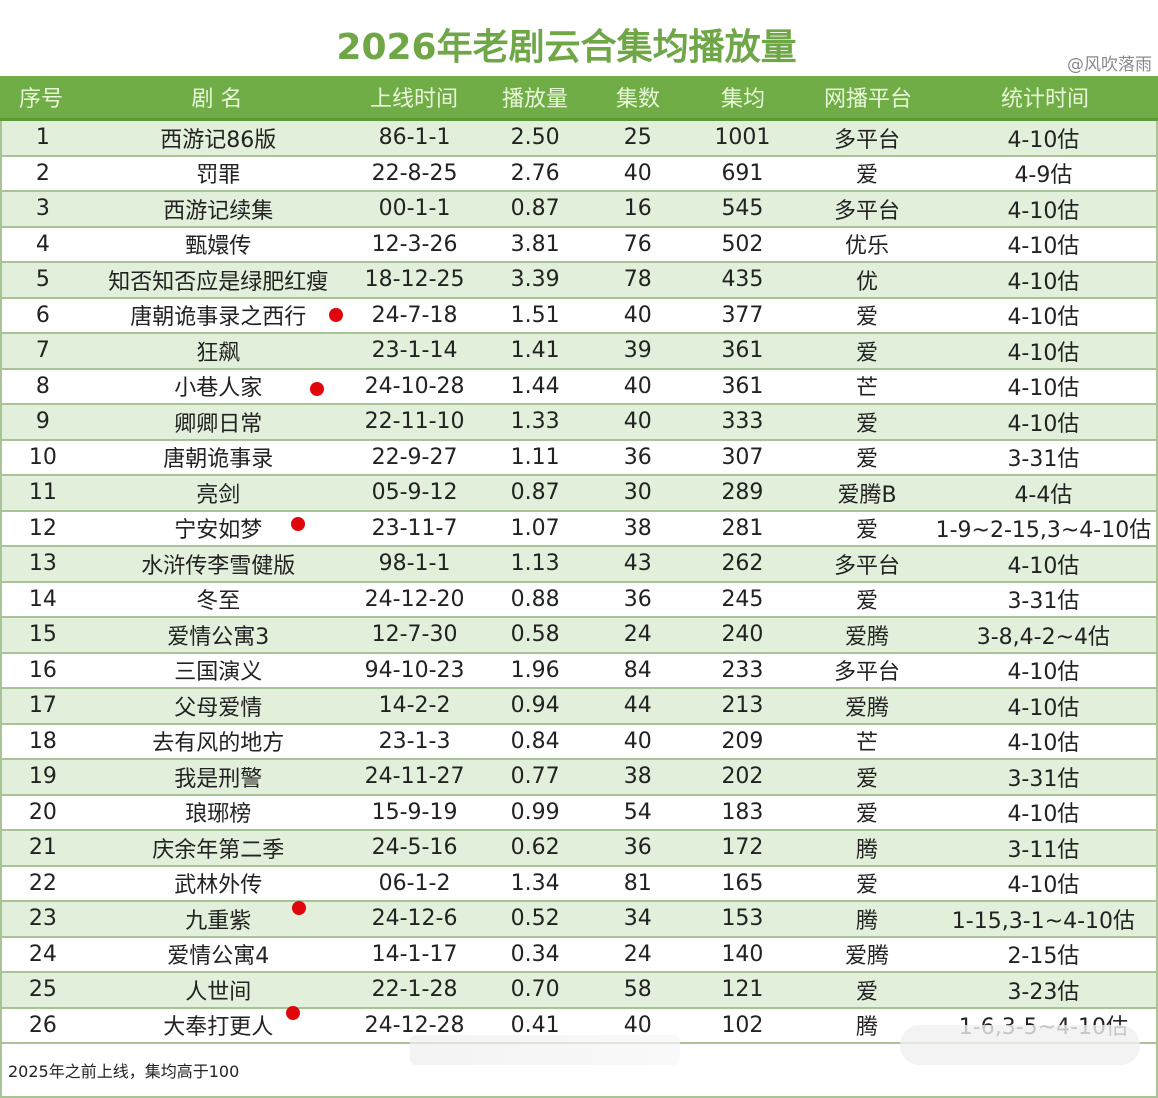  I want to click on cell-name: 卿卿日常, so click(218, 424).